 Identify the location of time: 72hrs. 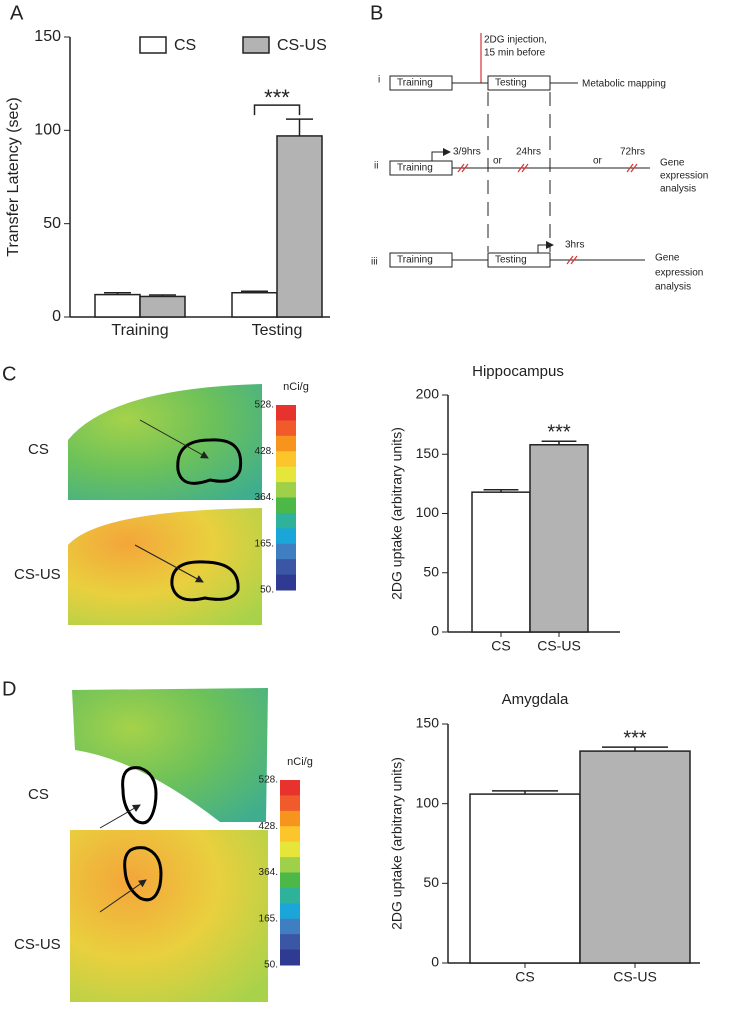
(632, 152).